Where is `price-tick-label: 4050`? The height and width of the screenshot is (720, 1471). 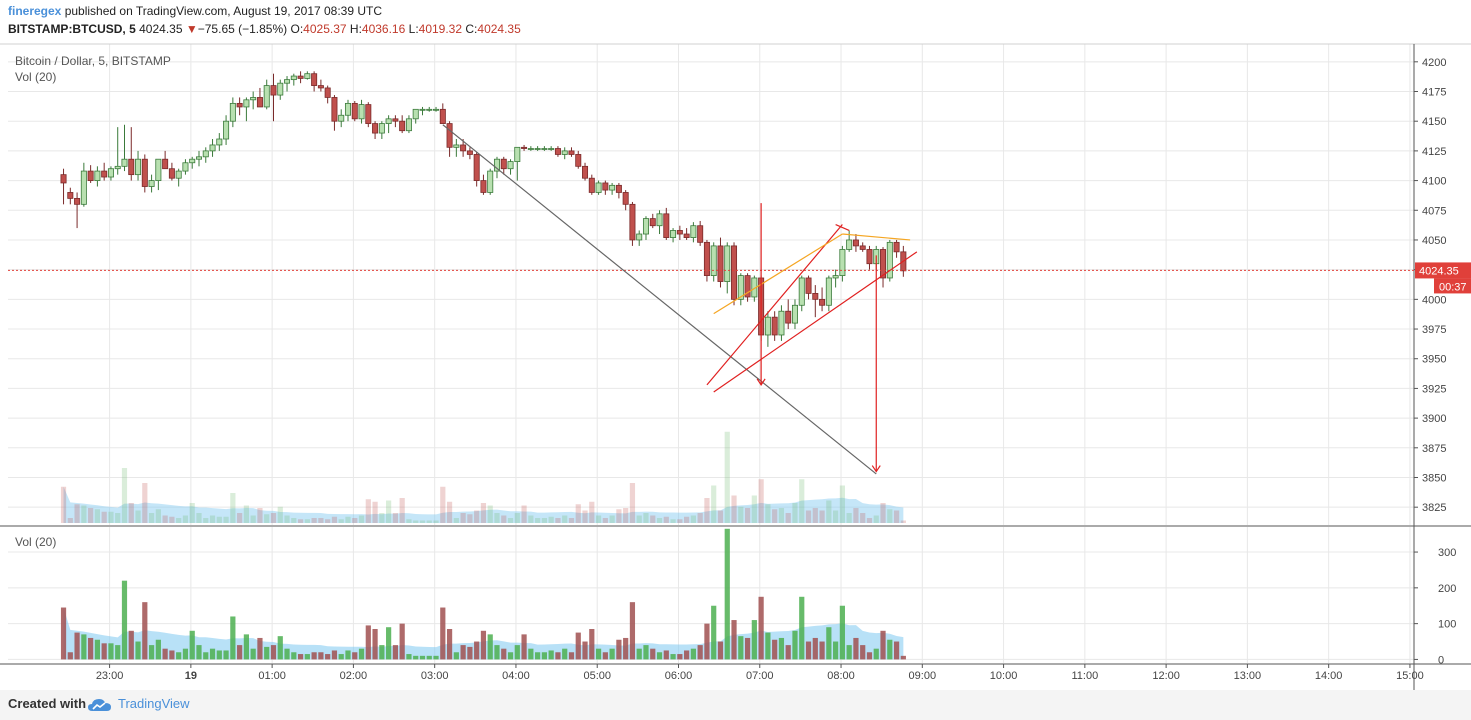 price-tick-label: 4050 is located at coordinates (1434, 241).